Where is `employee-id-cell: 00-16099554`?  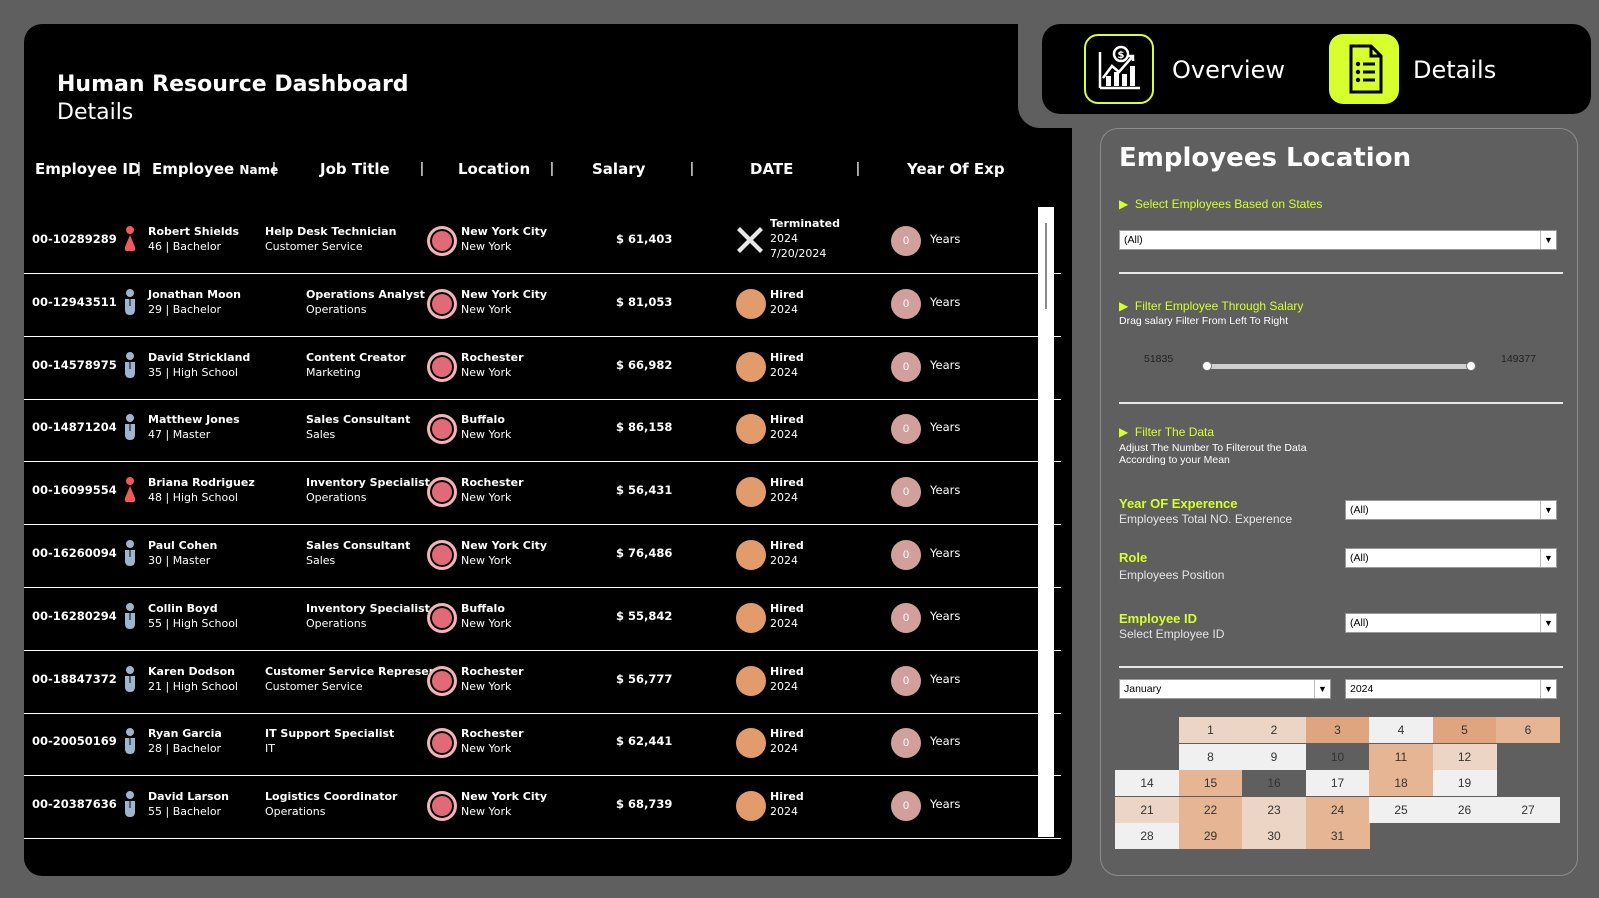
employee-id-cell: 00-16099554 is located at coordinates (74, 490).